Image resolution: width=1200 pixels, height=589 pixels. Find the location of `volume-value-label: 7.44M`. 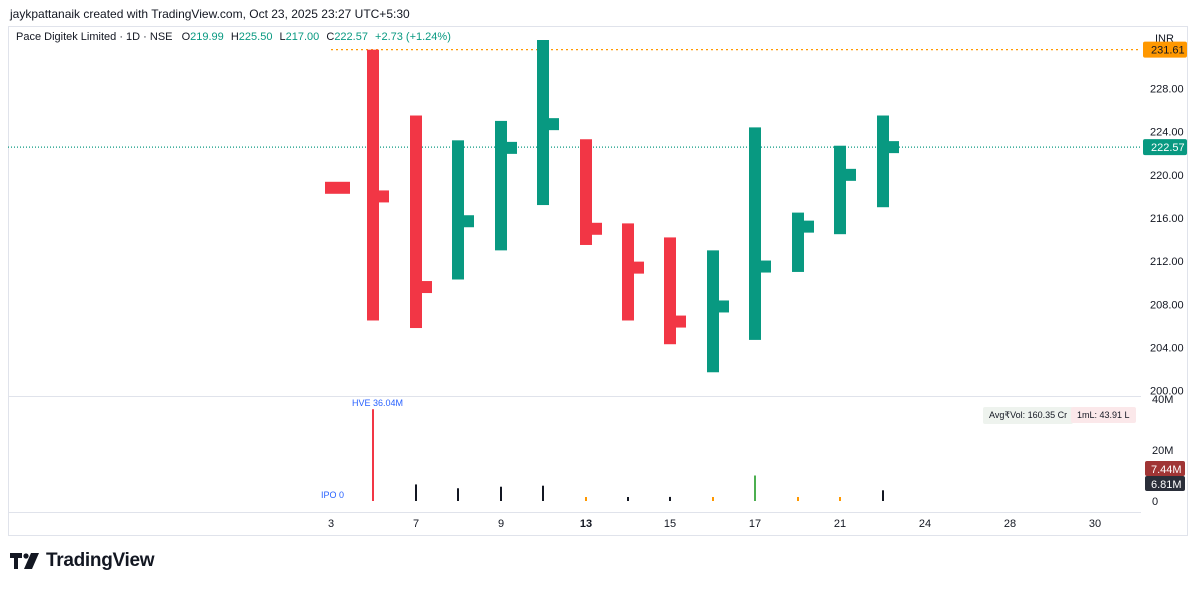

volume-value-label: 7.44M is located at coordinates (1166, 470).